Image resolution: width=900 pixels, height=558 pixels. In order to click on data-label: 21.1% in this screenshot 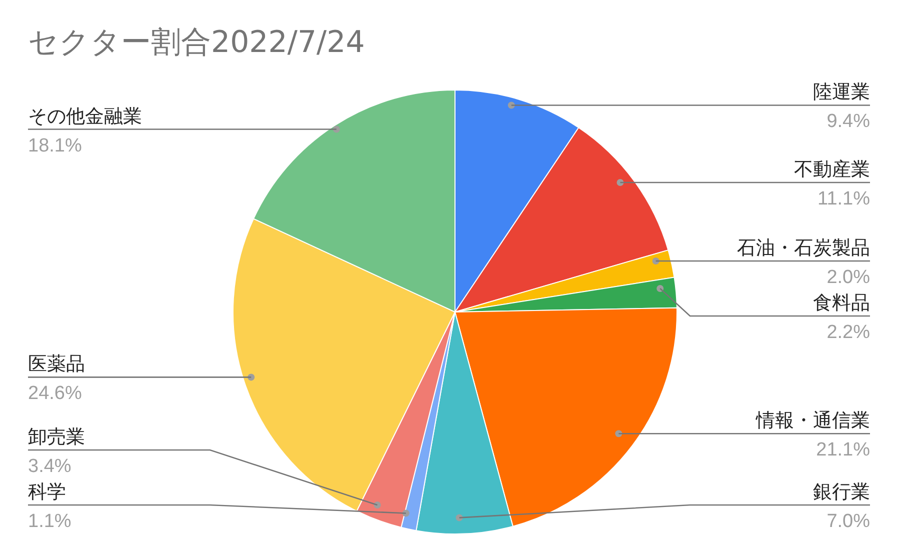, I will do `click(843, 450)`.